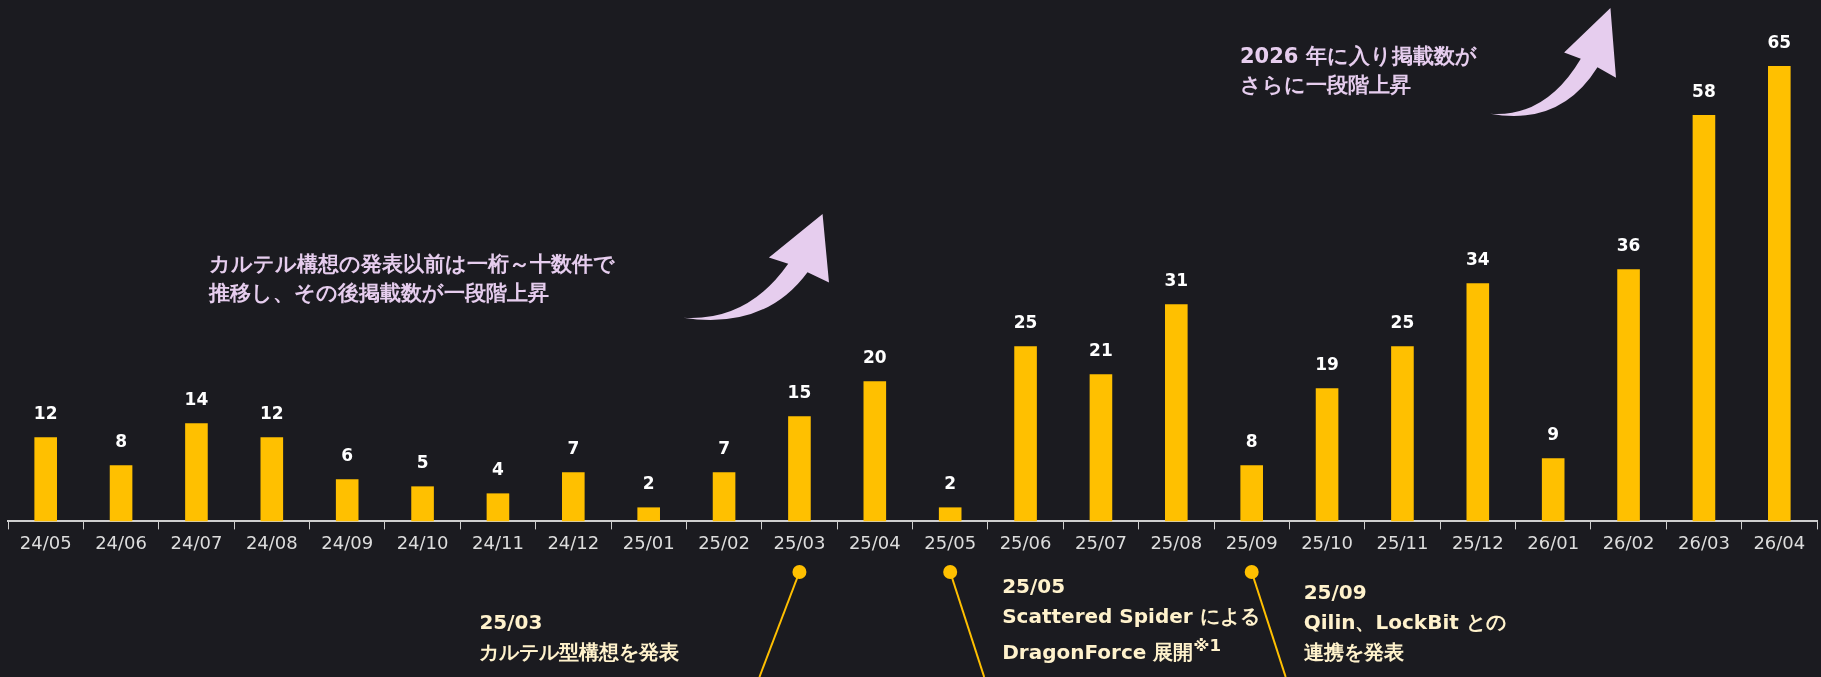 Image resolution: width=1821 pixels, height=677 pixels. What do you see at coordinates (498, 542) in the screenshot?
I see `x-tick-label: 24/11` at bounding box center [498, 542].